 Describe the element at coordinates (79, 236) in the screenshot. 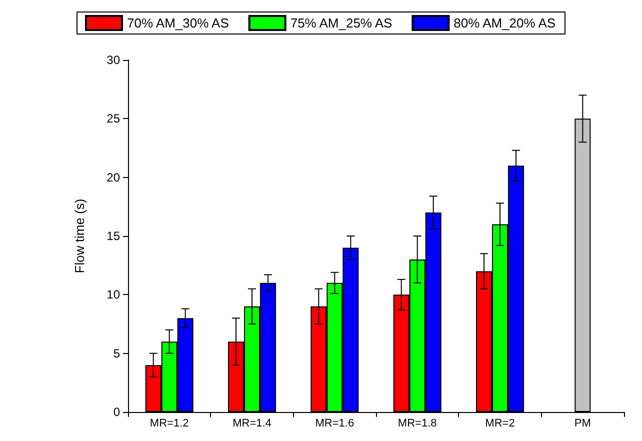

I see `y-axis-title: Flow time (s)` at that location.